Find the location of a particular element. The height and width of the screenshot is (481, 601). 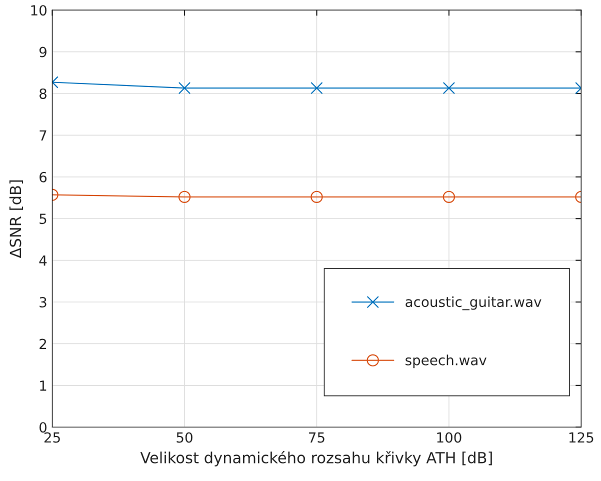

legend-label: acoustic_guitar.wav is located at coordinates (474, 303).